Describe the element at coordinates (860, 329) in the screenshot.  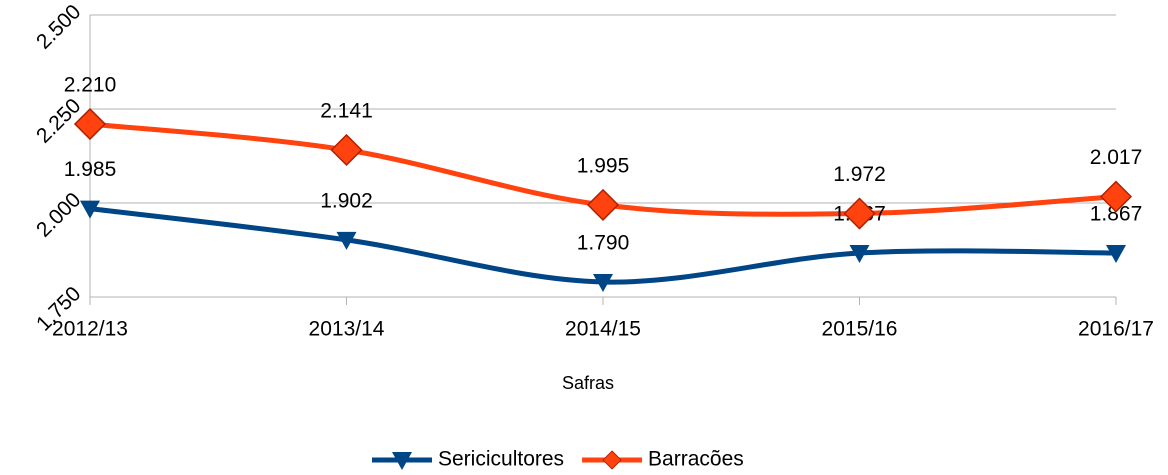
I see `x-tick-label: 2015/16` at that location.